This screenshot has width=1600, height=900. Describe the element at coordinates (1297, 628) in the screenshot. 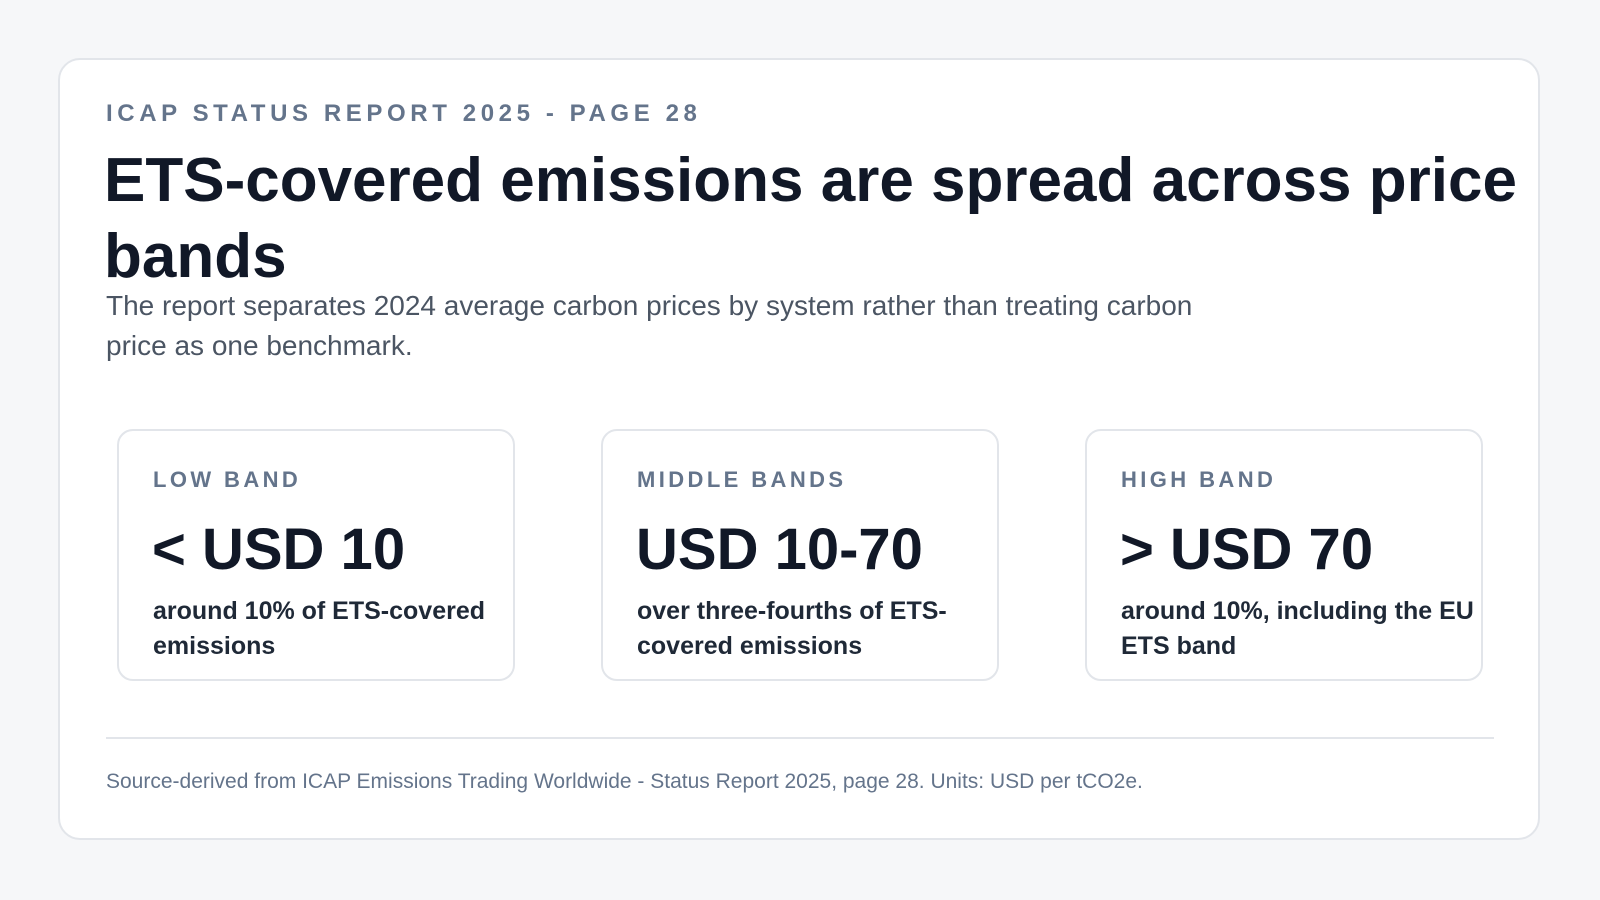

I see `band-description: around 10%, including the EU ETS band` at that location.